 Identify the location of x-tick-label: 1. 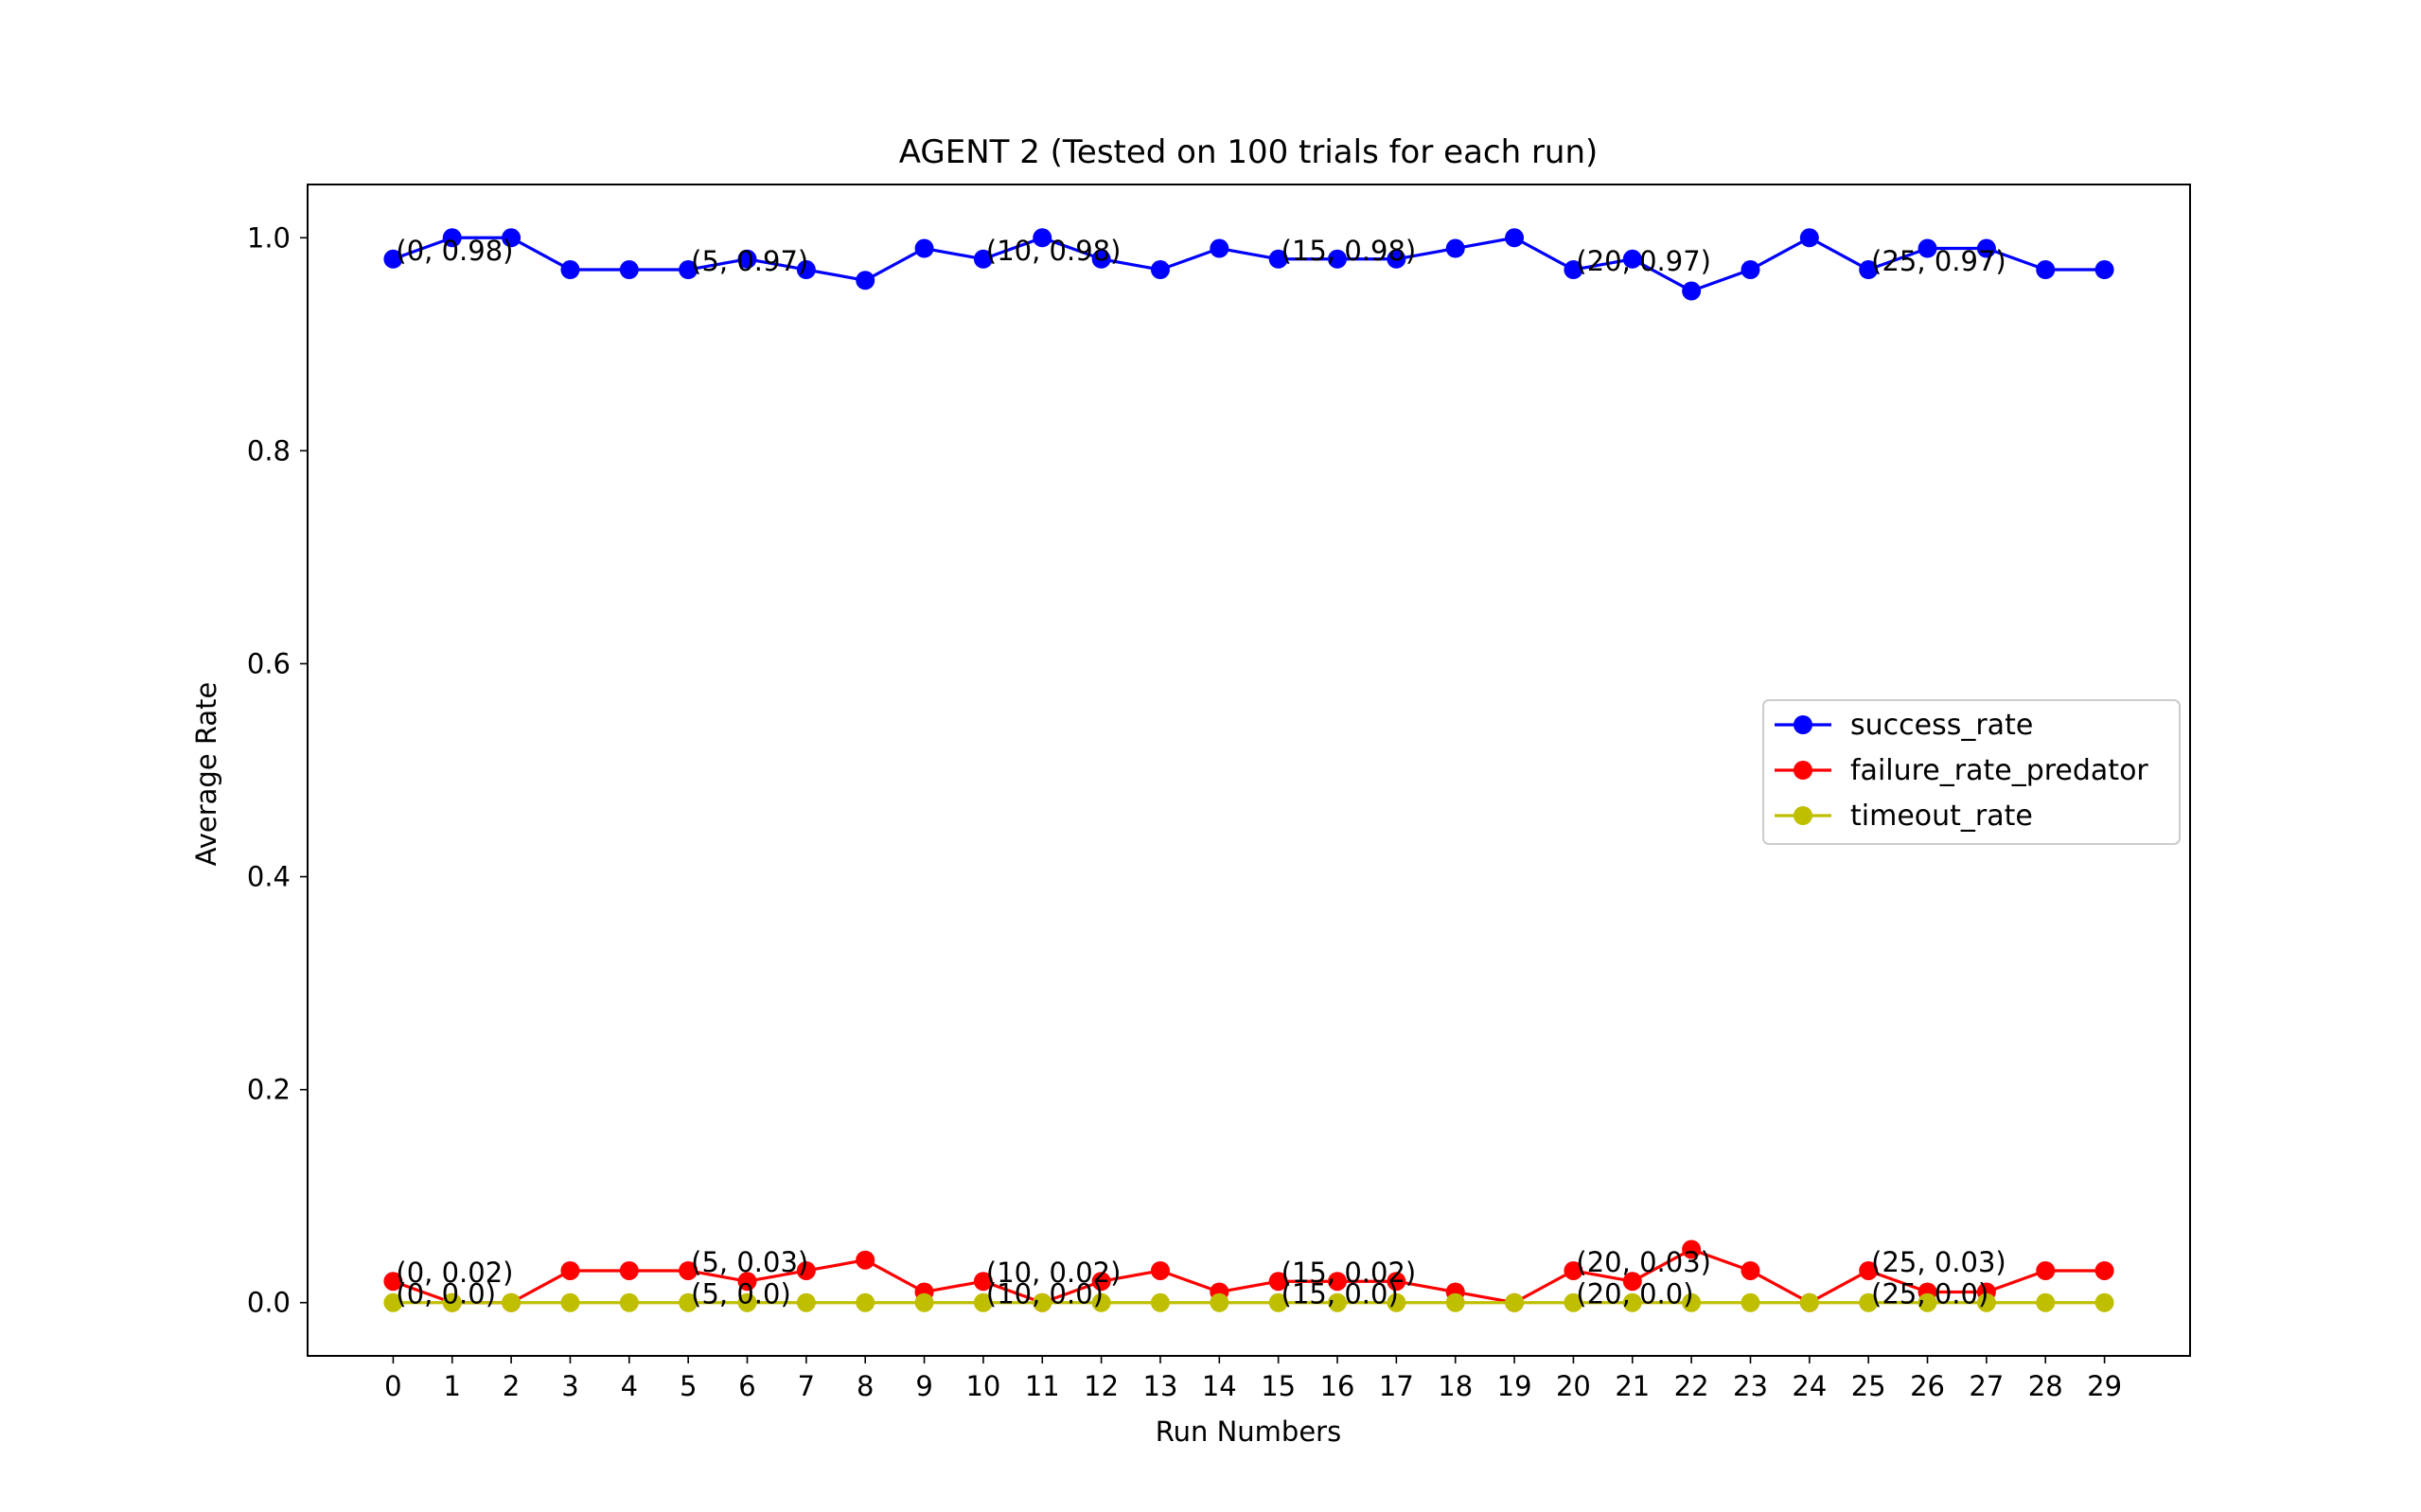
(452, 1386).